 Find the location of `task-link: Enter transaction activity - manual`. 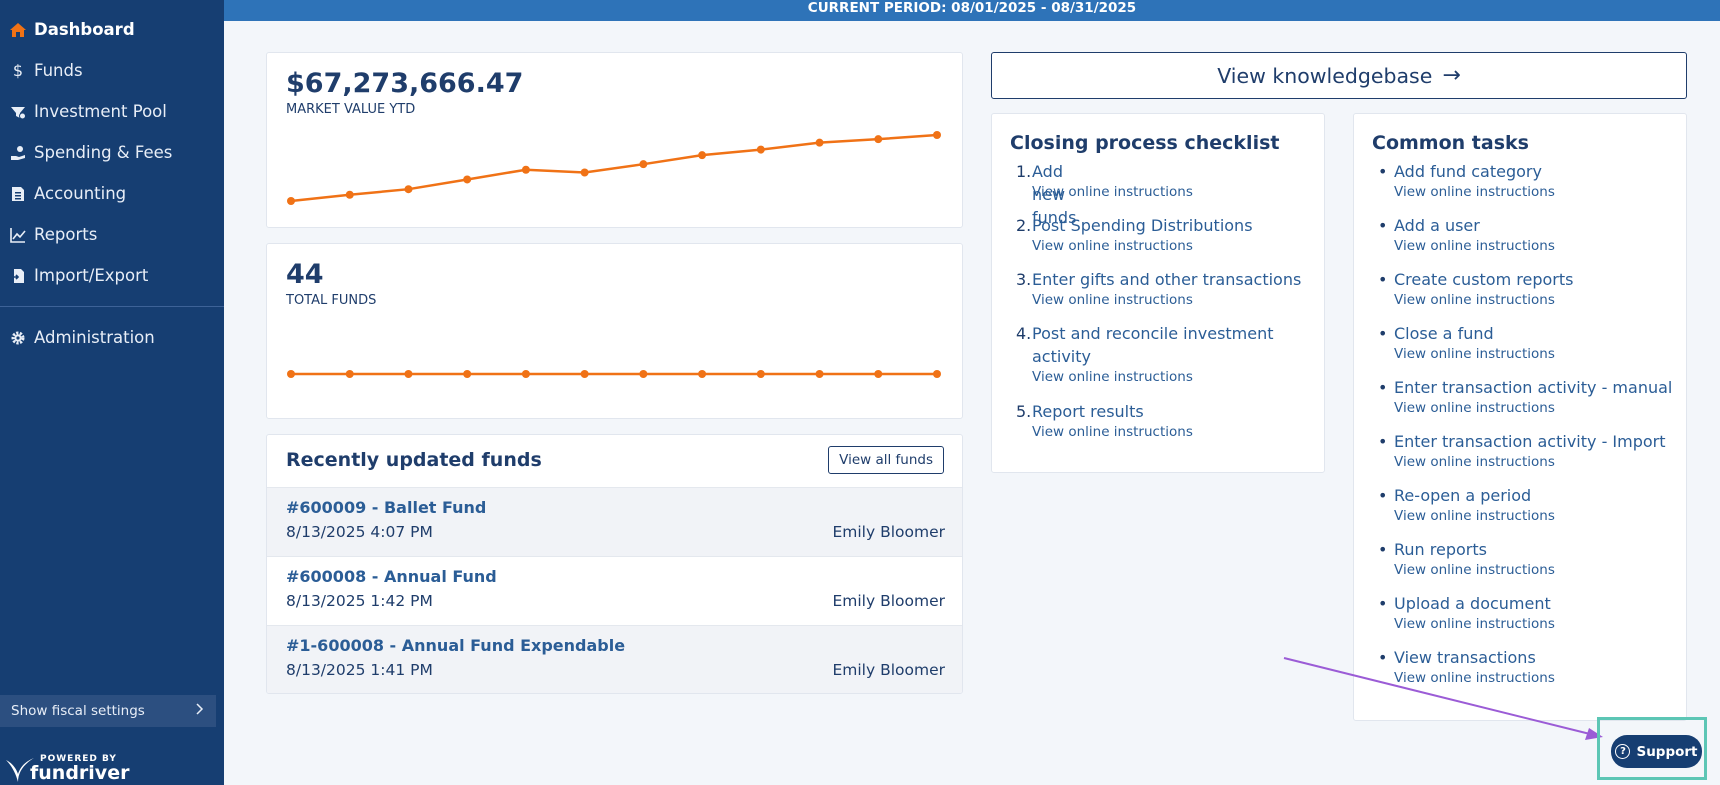

task-link: Enter transaction activity - manual is located at coordinates (1533, 387).